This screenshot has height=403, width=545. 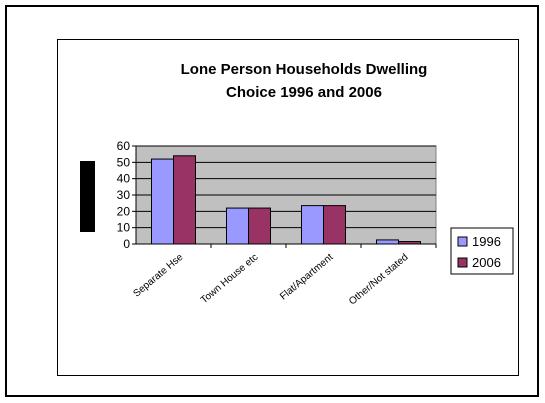 What do you see at coordinates (486, 241) in the screenshot?
I see `legend-label-1996: 1996` at bounding box center [486, 241].